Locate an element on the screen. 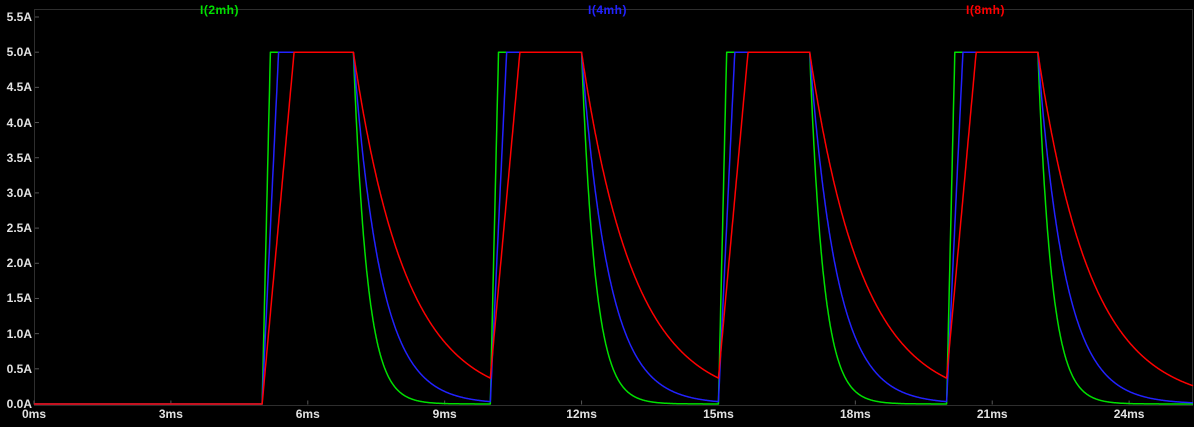  y-tick-label: 2.5A is located at coordinates (19, 228).